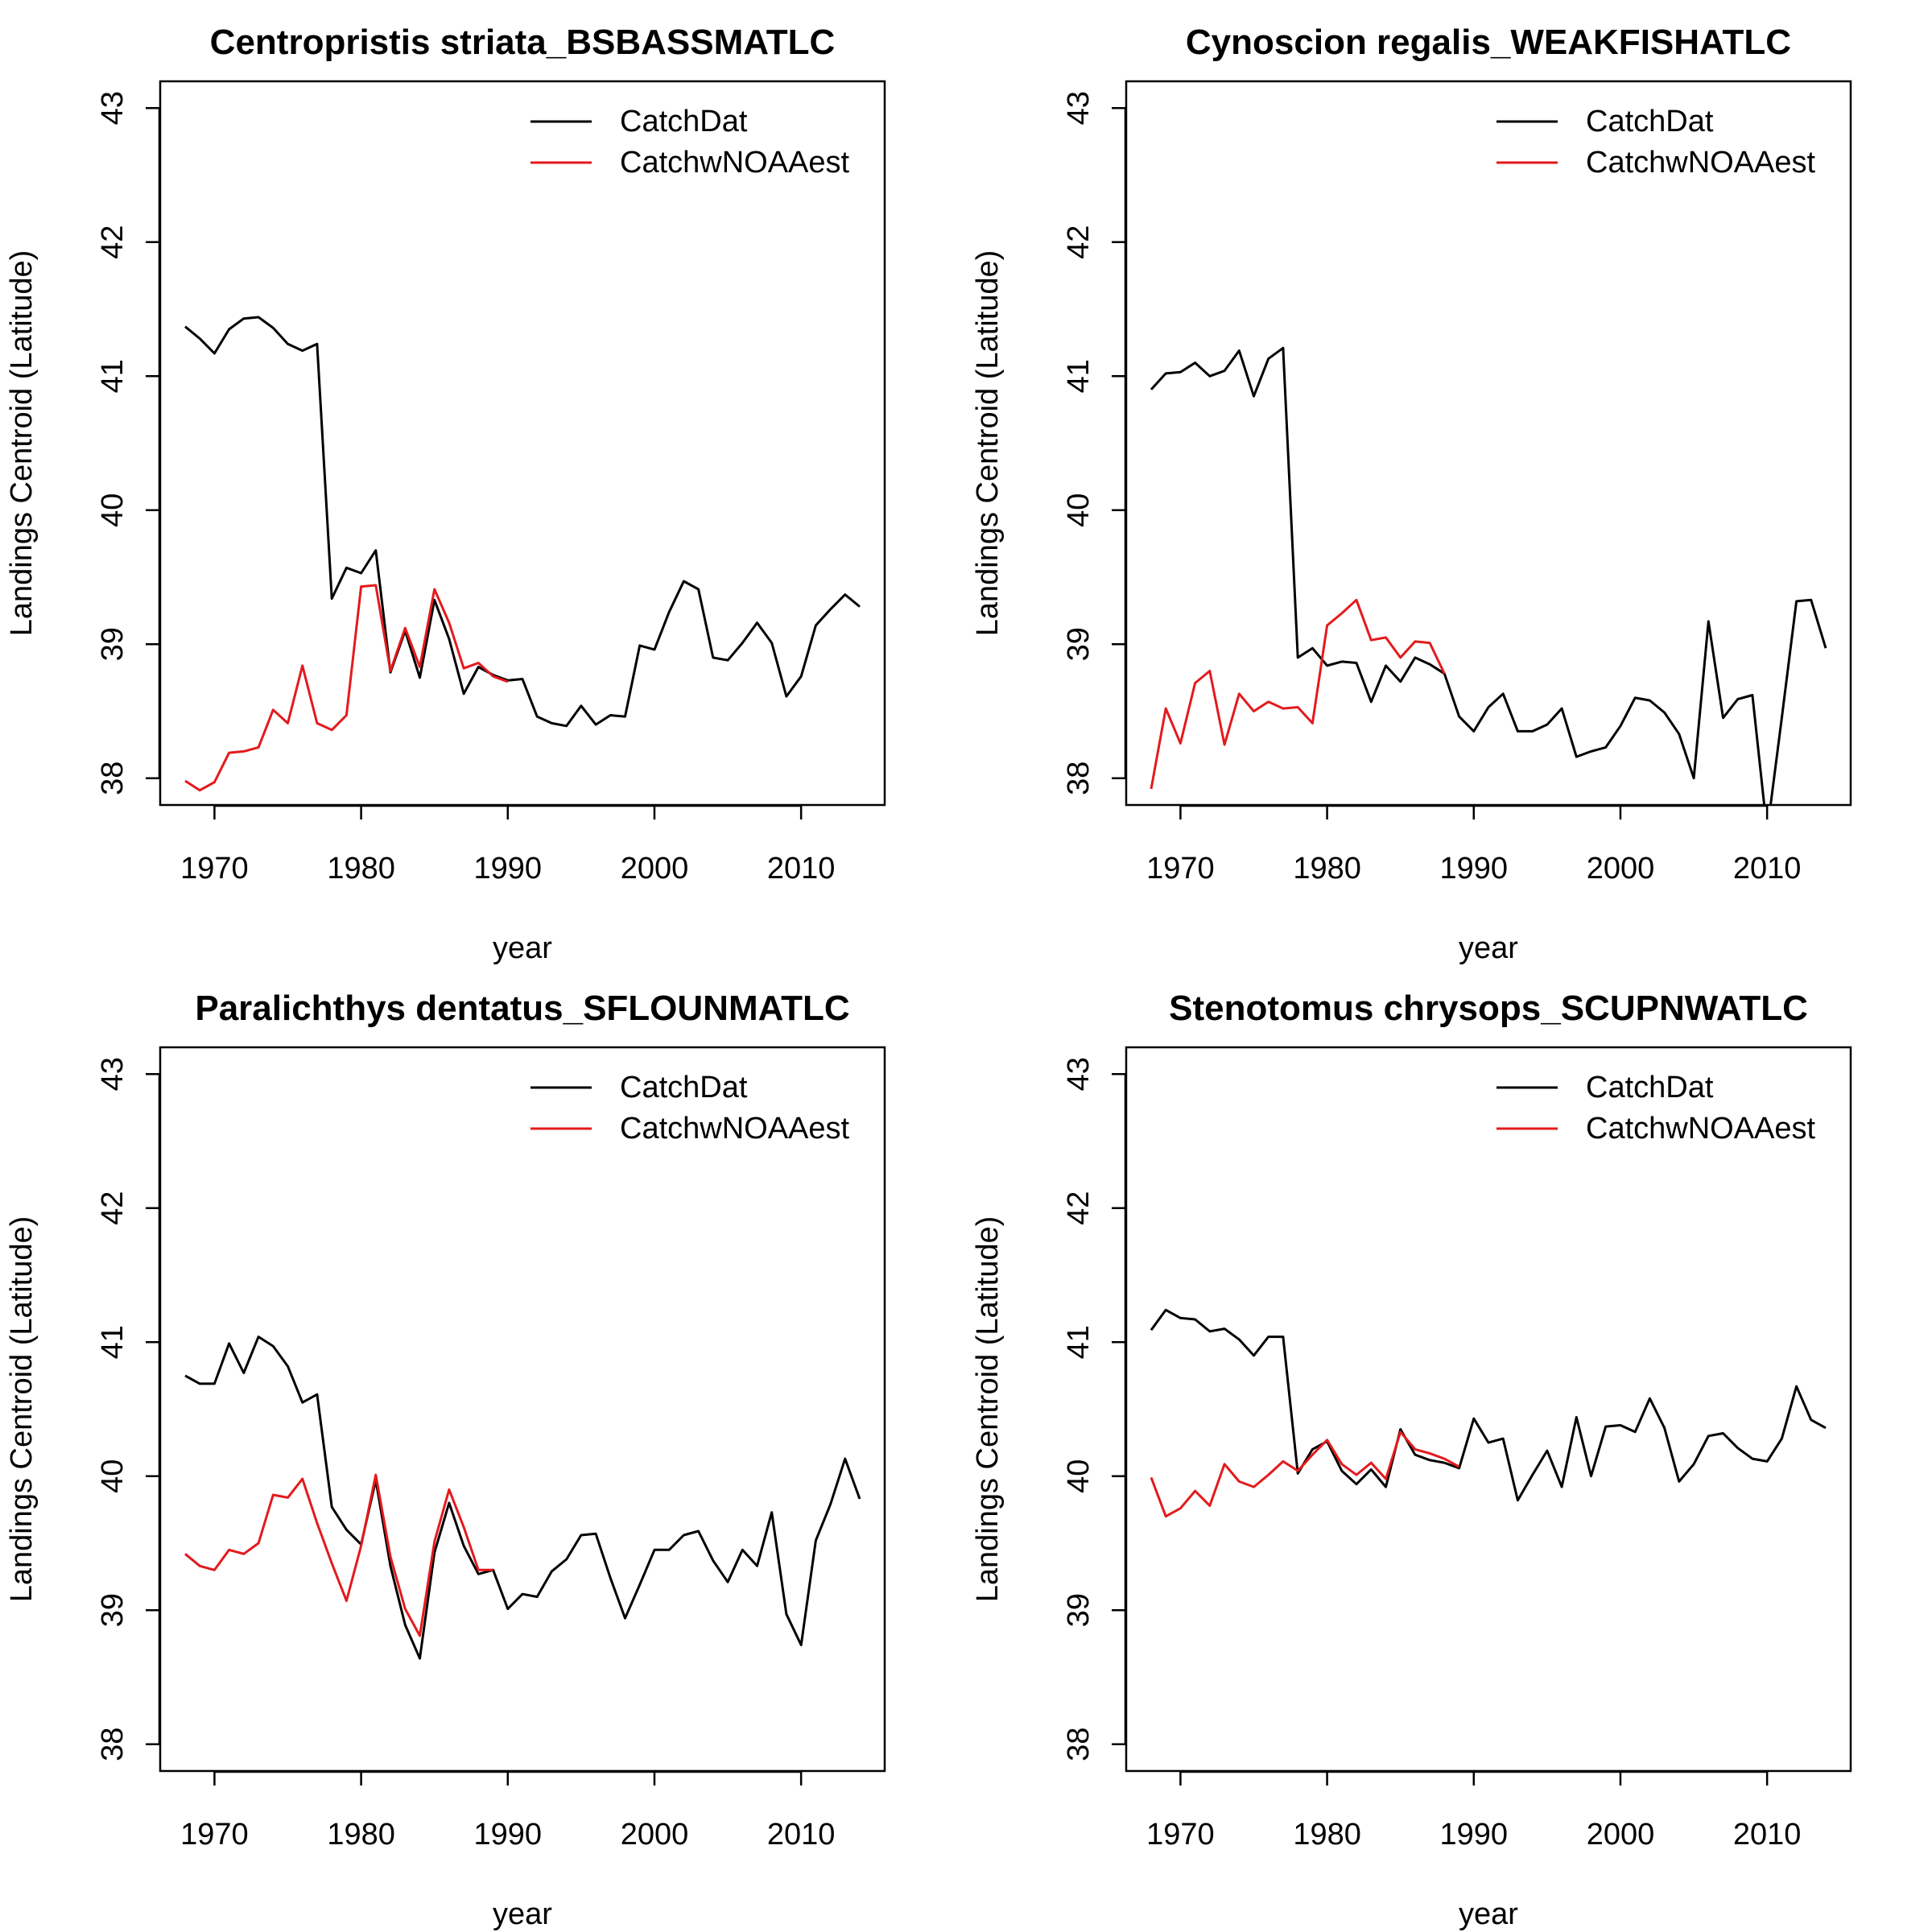 Image resolution: width=1932 pixels, height=1932 pixels. I want to click on chart-title: Centropristis striata_BSBASSMATLC, so click(523, 42).